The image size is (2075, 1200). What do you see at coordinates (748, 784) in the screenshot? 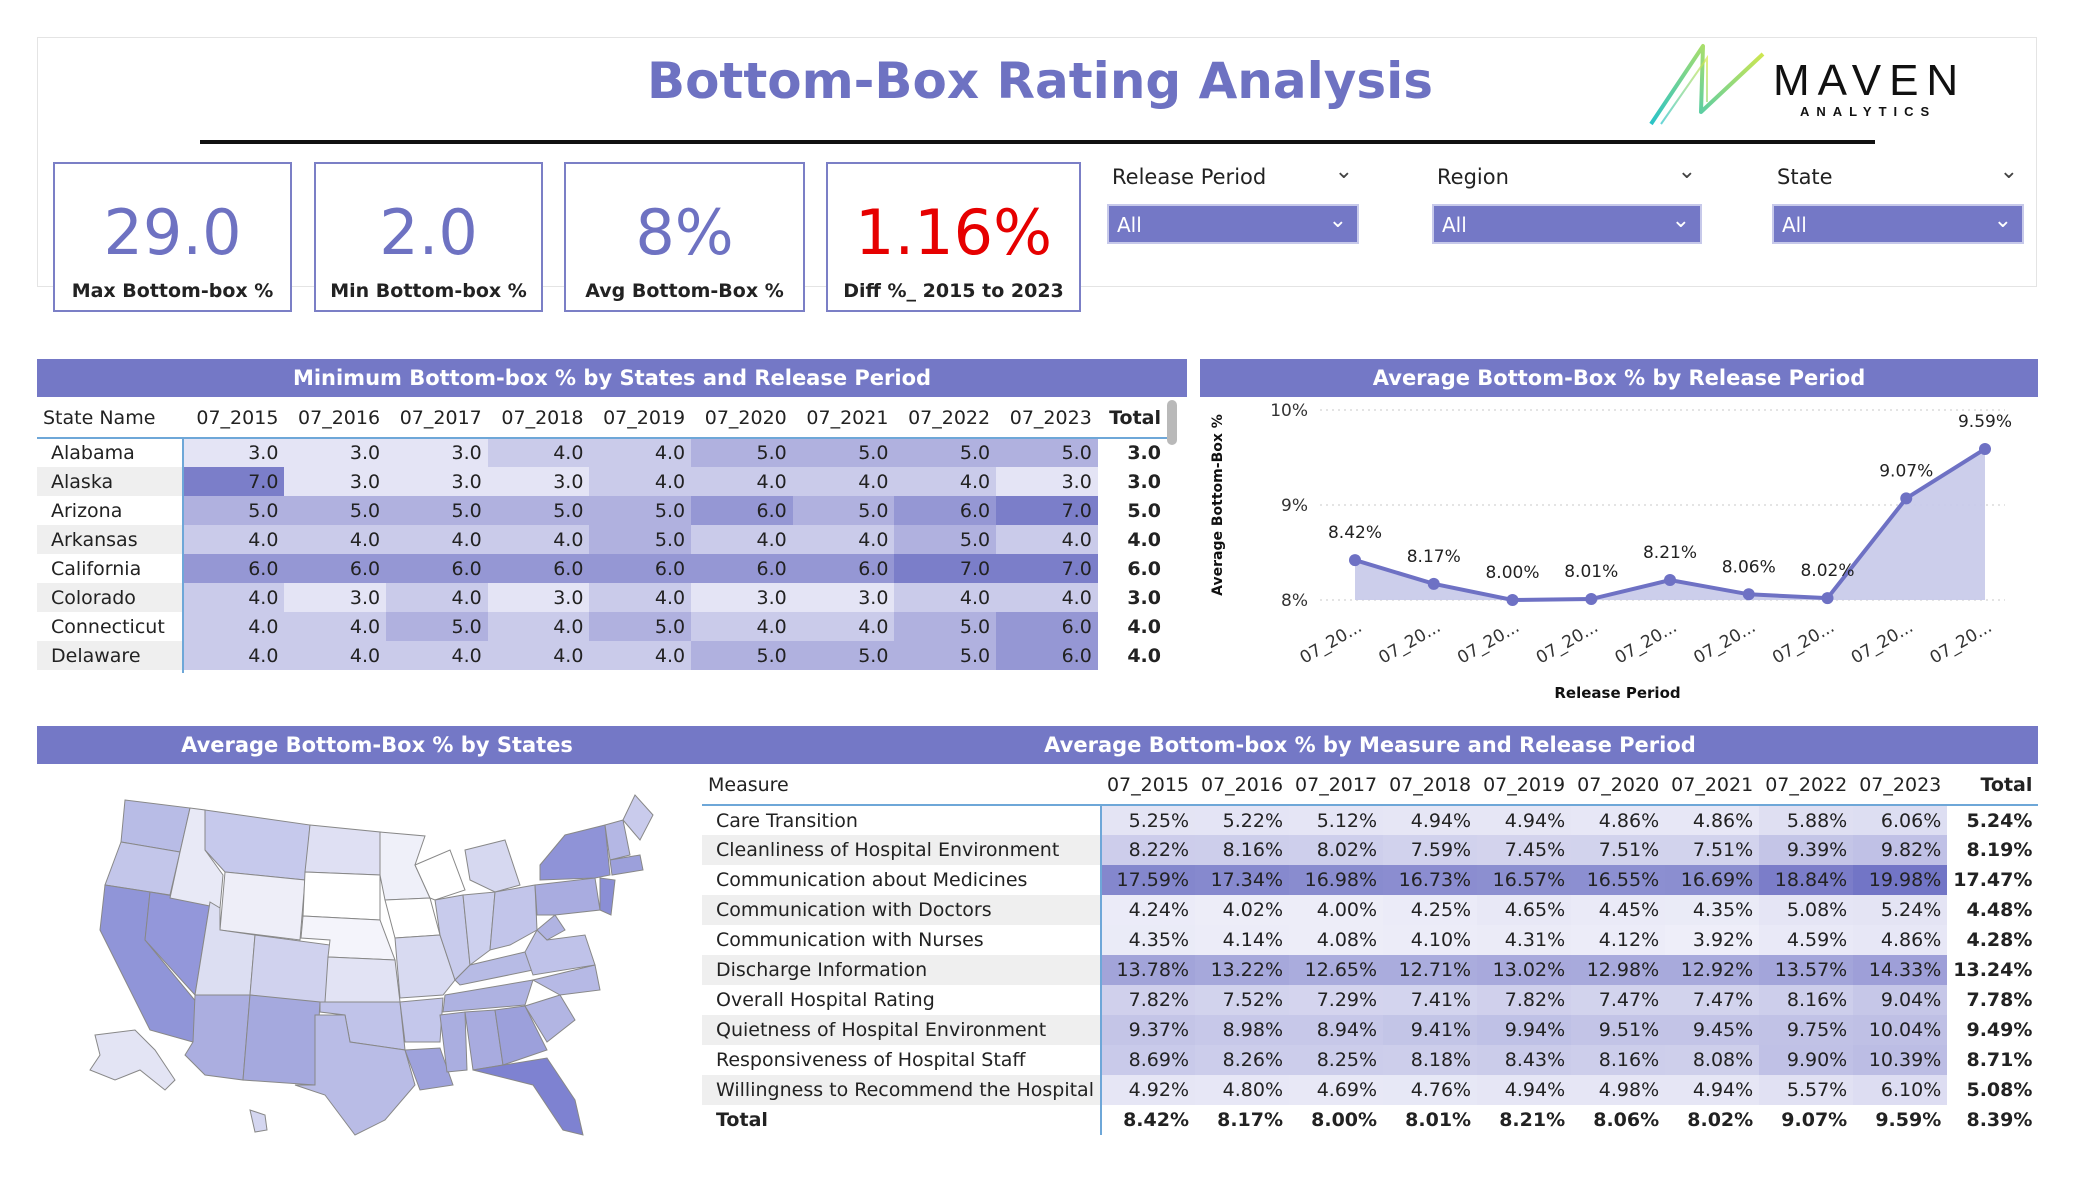
I see `column-header: Measure` at bounding box center [748, 784].